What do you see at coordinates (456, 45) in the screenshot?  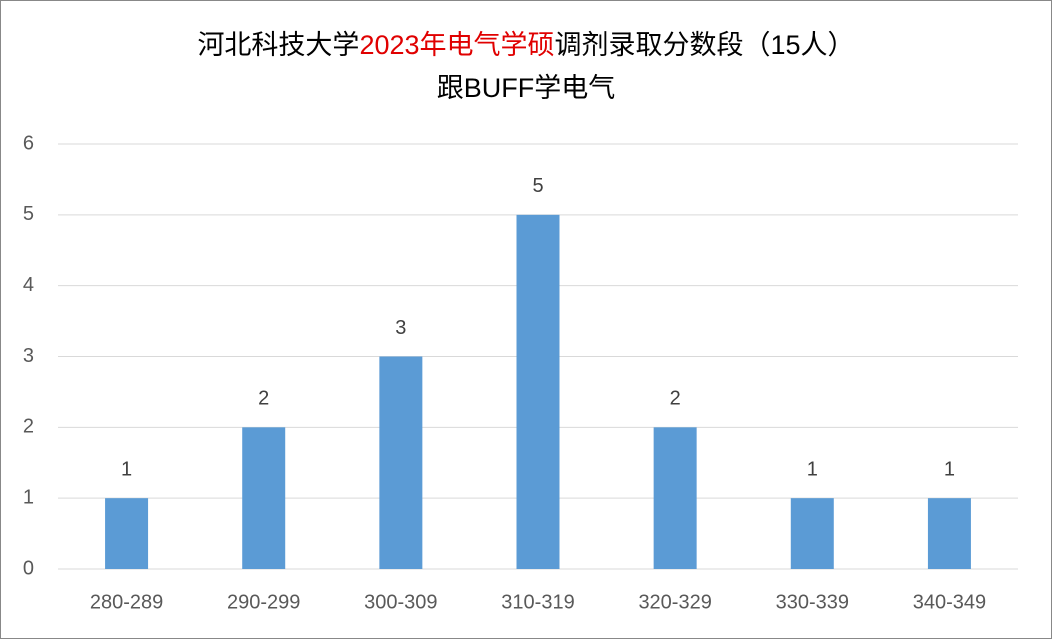 I see `title-part: 2023年电气学硕` at bounding box center [456, 45].